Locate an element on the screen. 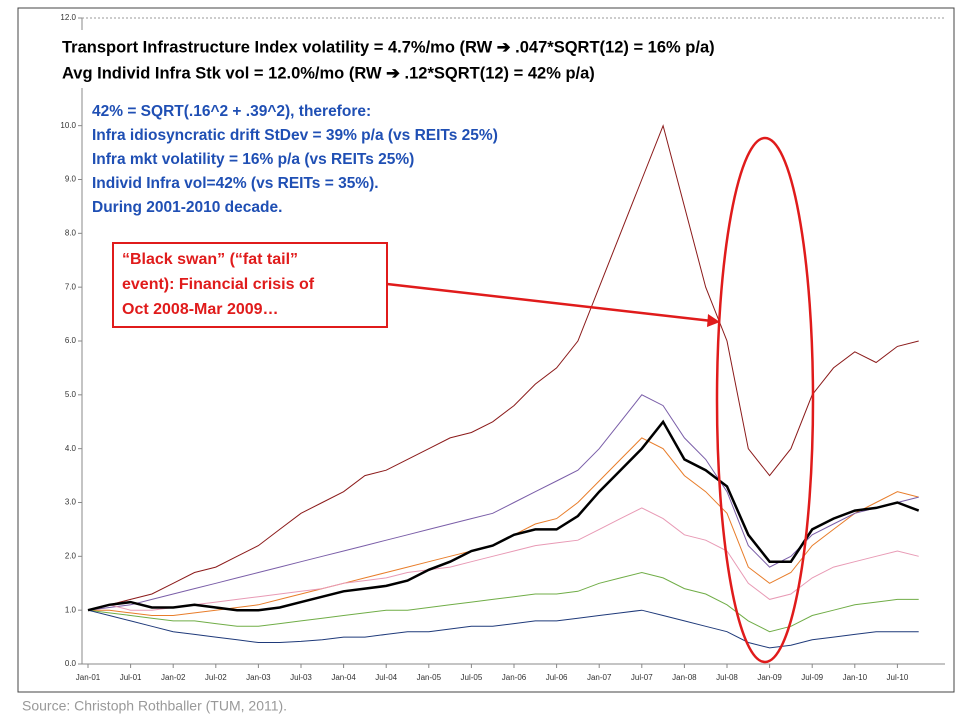 The image size is (955, 723). x-tick-label: Jul-10 is located at coordinates (898, 677).